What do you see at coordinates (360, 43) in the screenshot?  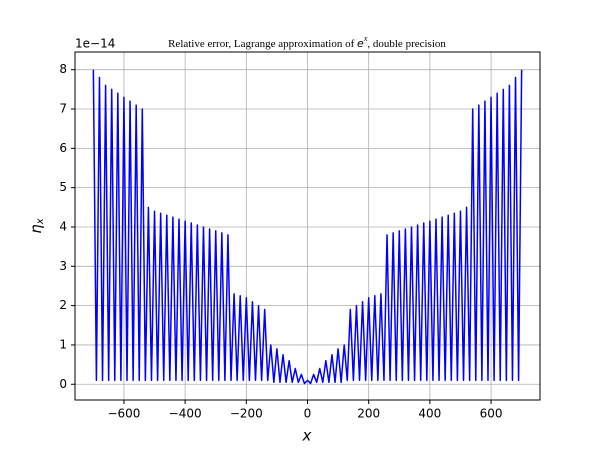 I see `title-math: e` at bounding box center [360, 43].